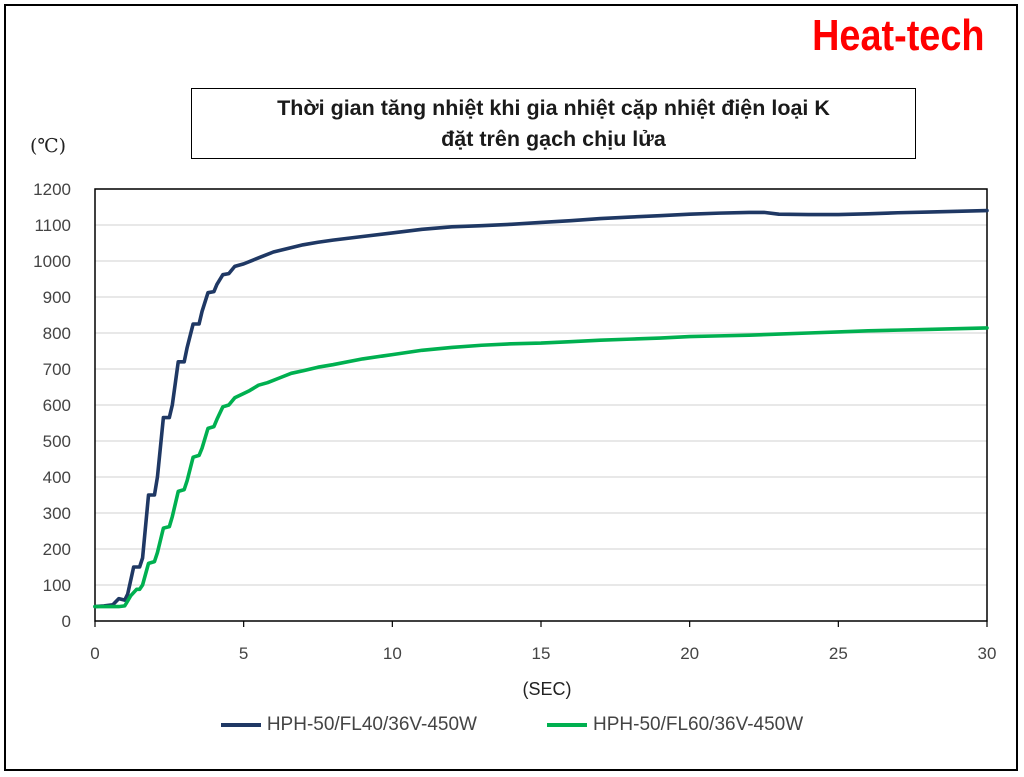 Image resolution: width=1024 pixels, height=777 pixels. I want to click on y-axis-unit-label: (℃), so click(48, 146).